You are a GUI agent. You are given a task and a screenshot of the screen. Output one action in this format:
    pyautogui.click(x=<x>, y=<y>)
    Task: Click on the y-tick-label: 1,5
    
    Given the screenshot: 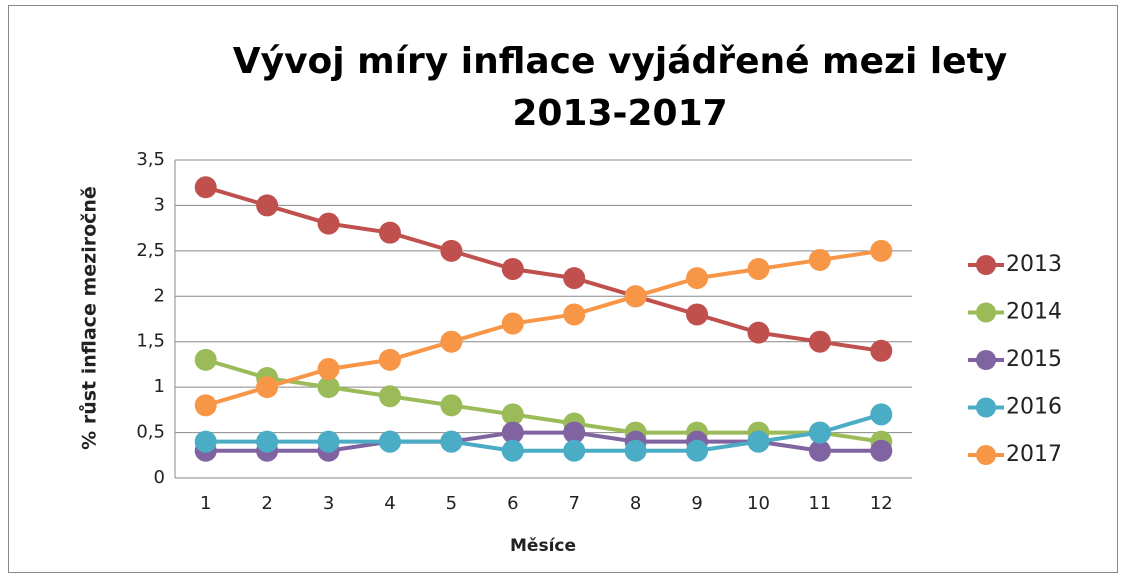 What is the action you would take?
    pyautogui.click(x=150, y=341)
    